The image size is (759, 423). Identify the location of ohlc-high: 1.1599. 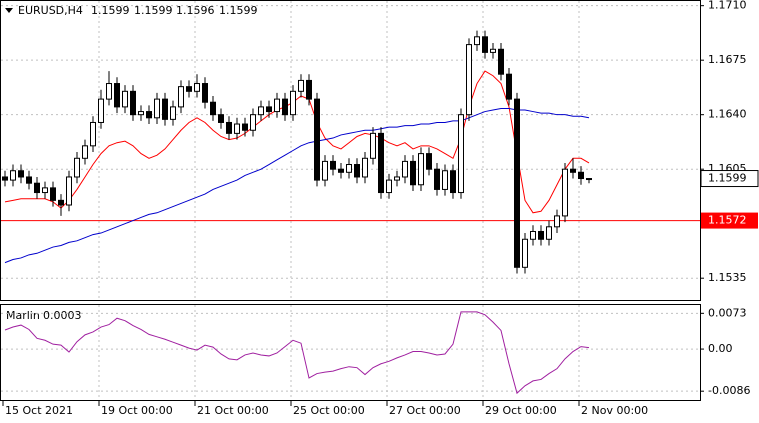
(153, 10).